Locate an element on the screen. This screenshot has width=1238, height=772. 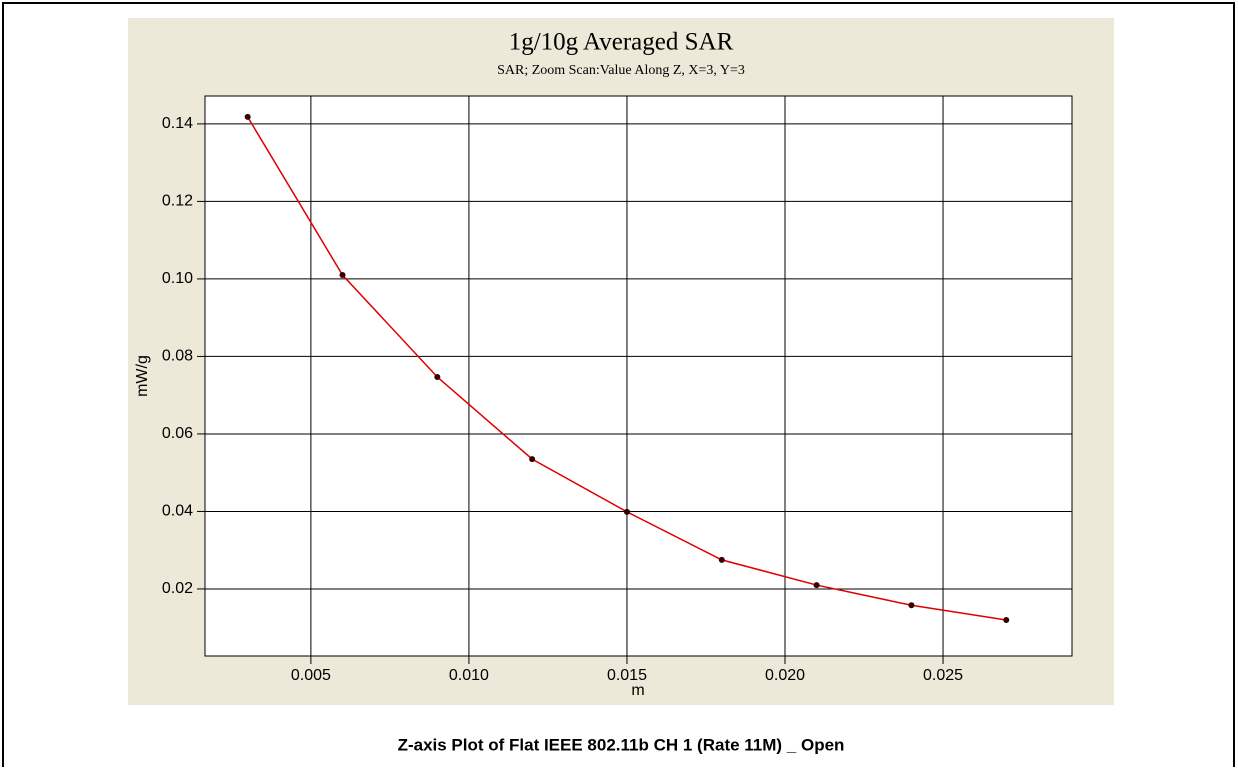
y-tick-label: 0.14 is located at coordinates (177, 123).